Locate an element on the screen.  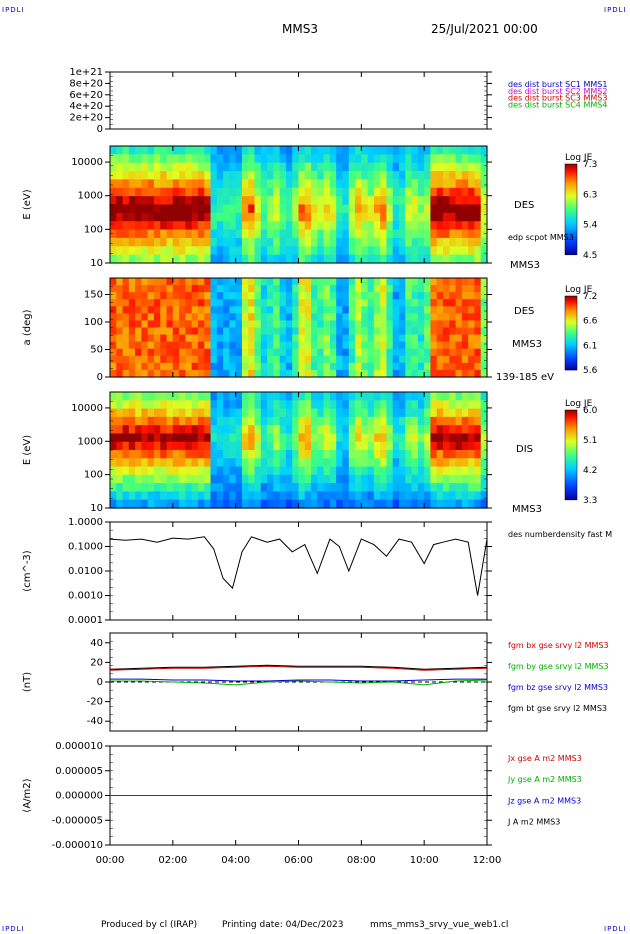
y-tick-label: 0.000010 is located at coordinates (79, 746).